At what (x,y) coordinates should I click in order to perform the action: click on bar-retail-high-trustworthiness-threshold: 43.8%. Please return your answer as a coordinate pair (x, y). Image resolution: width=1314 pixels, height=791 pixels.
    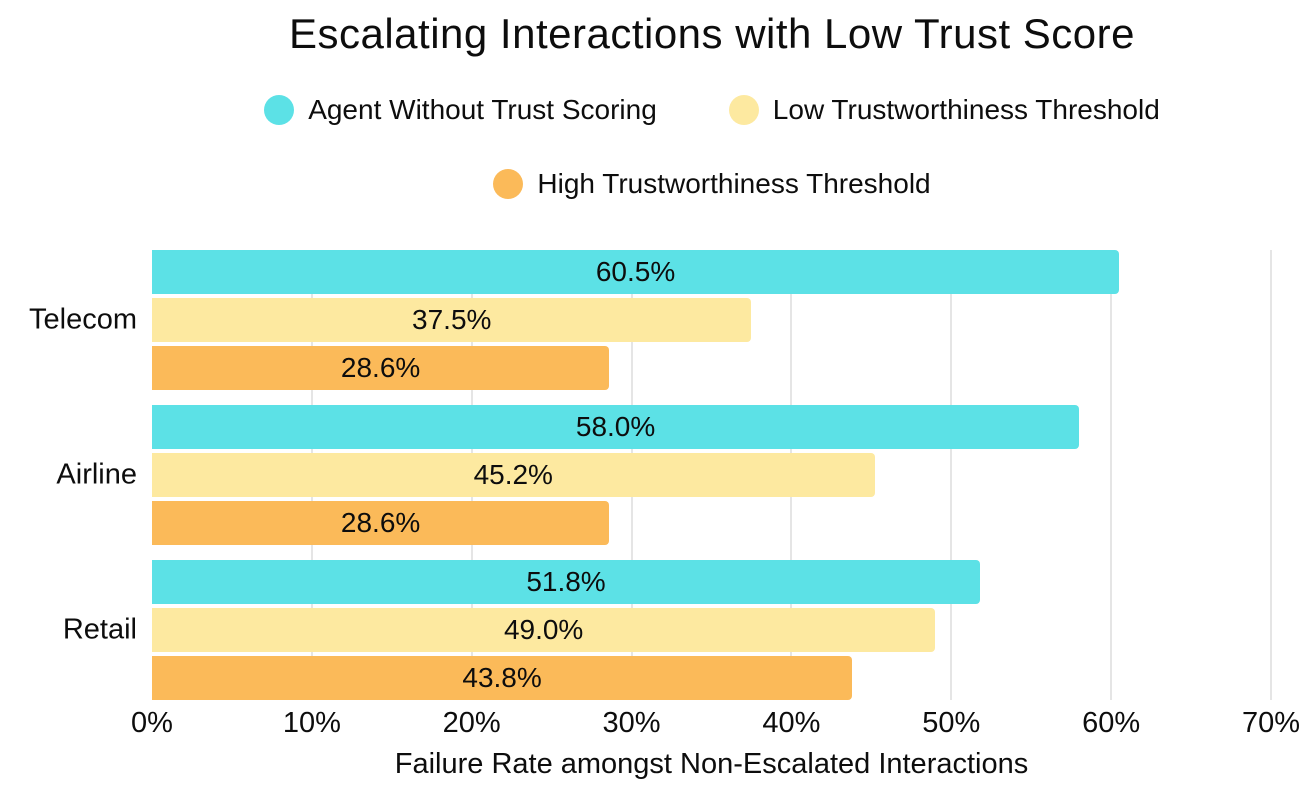
    Looking at the image, I should click on (502, 678).